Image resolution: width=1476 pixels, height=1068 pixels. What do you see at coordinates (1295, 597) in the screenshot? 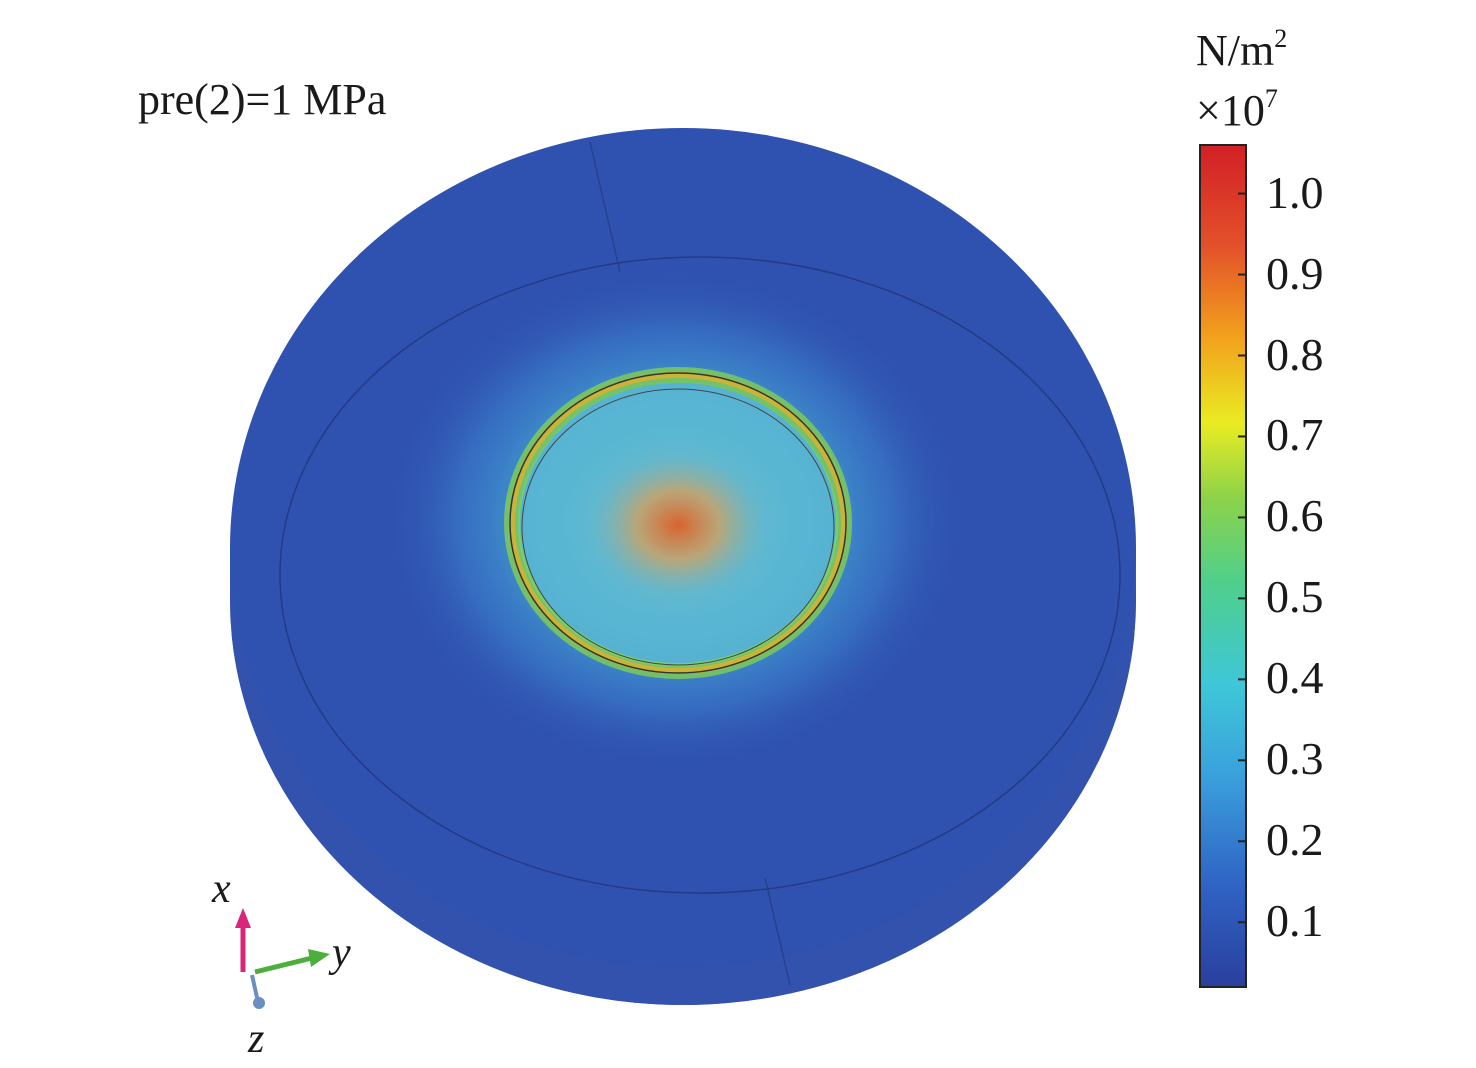
I see `colorbar-tick-label: 0.5` at bounding box center [1295, 597].